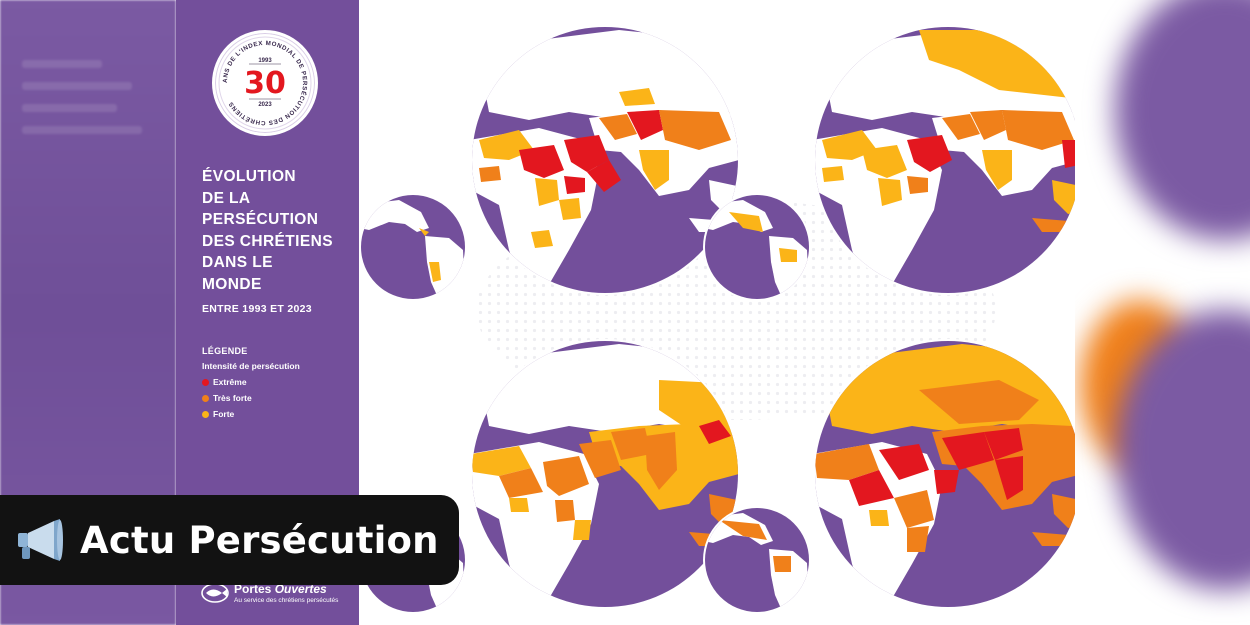 This screenshot has width=1250, height=625. What do you see at coordinates (267, 241) in the screenshot?
I see `title-line: DES CHRÉTIENS` at bounding box center [267, 241].